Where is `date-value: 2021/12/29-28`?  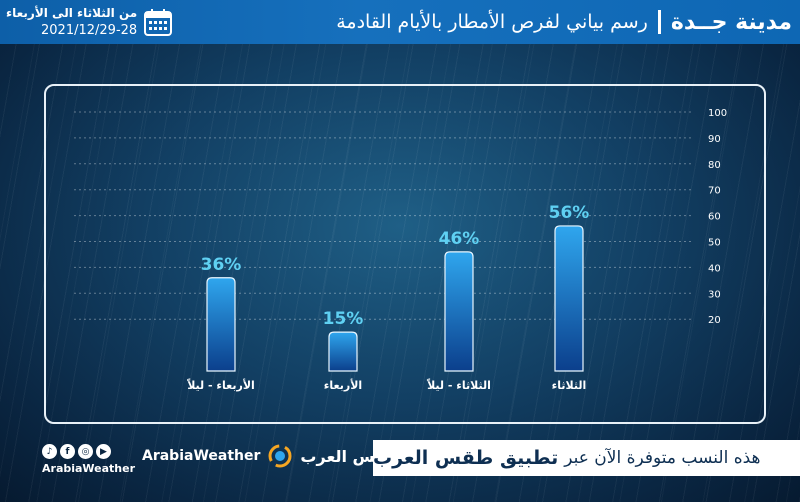
date-value: 2021/12/29-28 is located at coordinates (89, 30).